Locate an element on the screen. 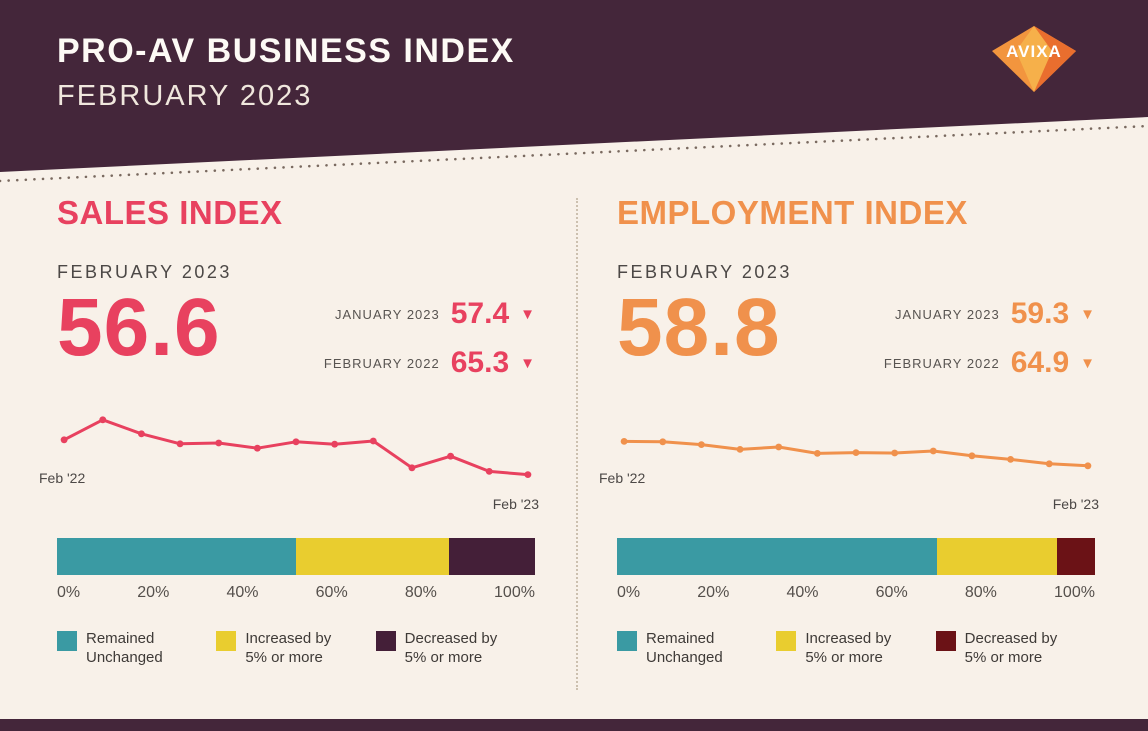  employment-comparison-row: JANUARY 2023 59.3 ▼ is located at coordinates (989, 314).